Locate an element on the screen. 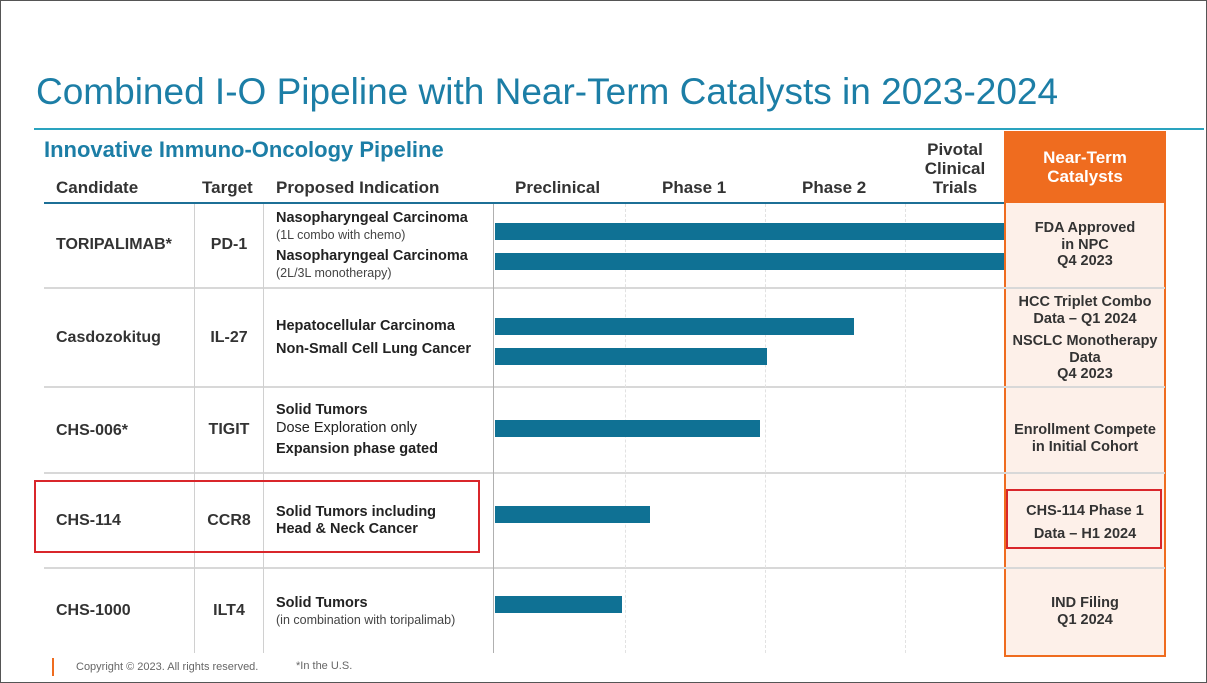 The height and width of the screenshot is (683, 1207). header-indication: Proposed Indication is located at coordinates (358, 187).